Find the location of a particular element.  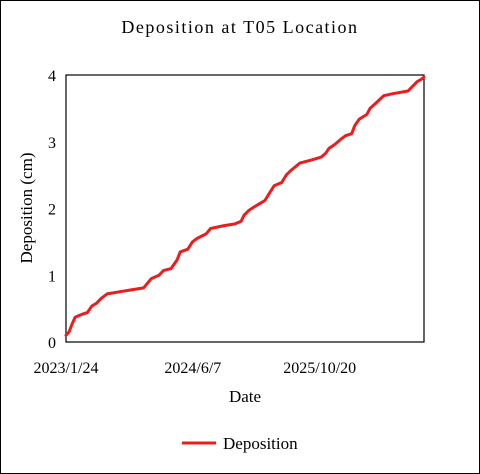

y-axis-label: Deposition (cm) is located at coordinates (26, 208).